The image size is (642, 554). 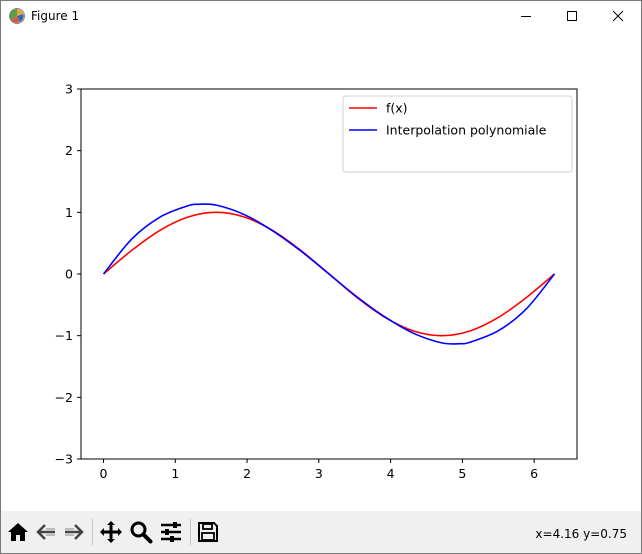 I want to click on legend-box, so click(x=457, y=134).